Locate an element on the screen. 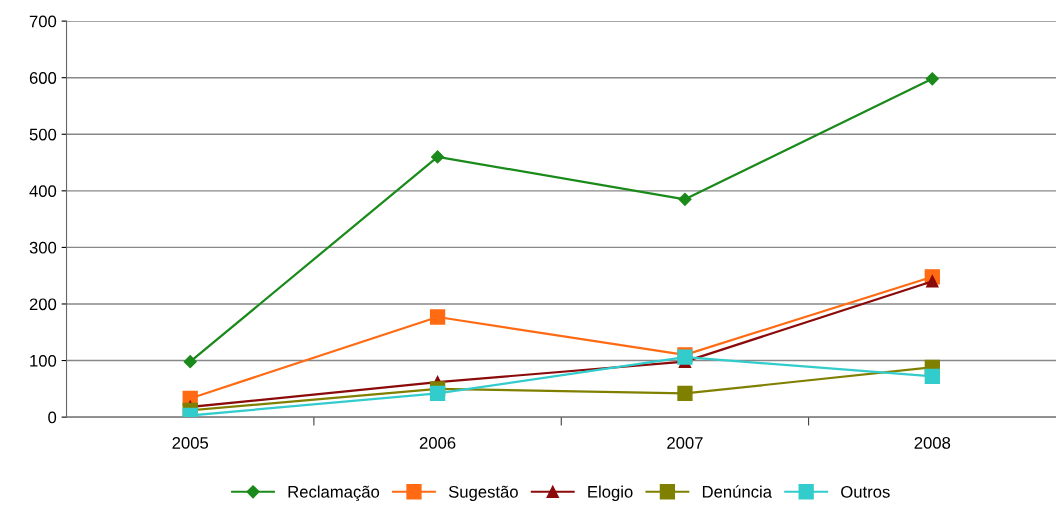  y-tick-label: 100 is located at coordinates (43, 360).